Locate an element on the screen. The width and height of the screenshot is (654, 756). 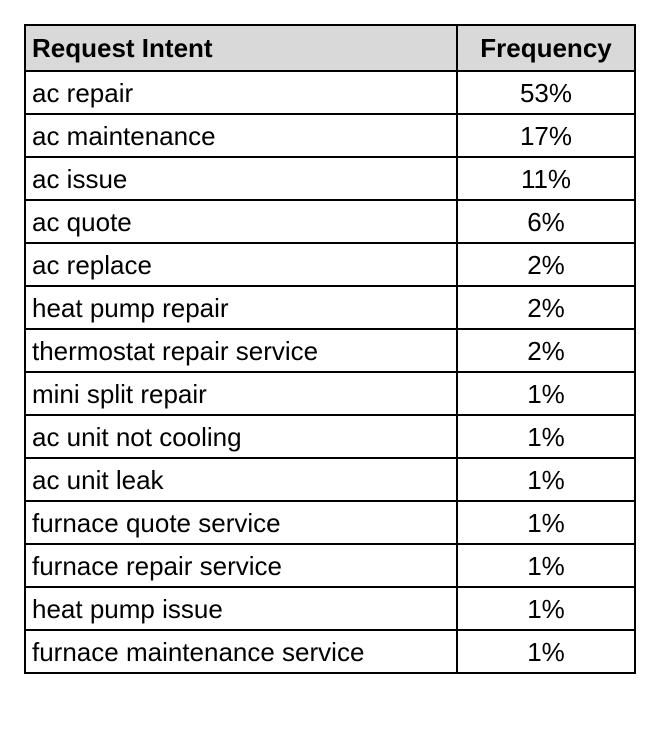
request-intent-cell: furnace repair service is located at coordinates (241, 565).